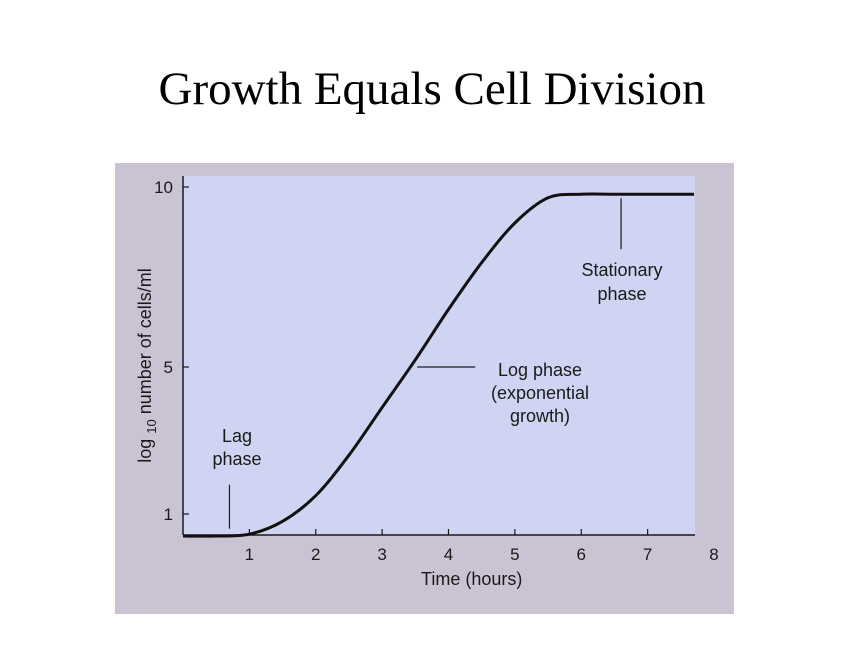  Describe the element at coordinates (621, 270) in the screenshot. I see `stationary-phase-label: Stationary` at that location.